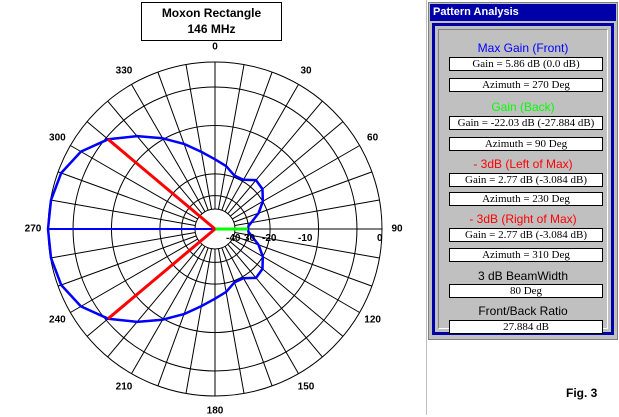  What do you see at coordinates (57, 320) in the screenshot?
I see `angle-label-240: 240` at bounding box center [57, 320].